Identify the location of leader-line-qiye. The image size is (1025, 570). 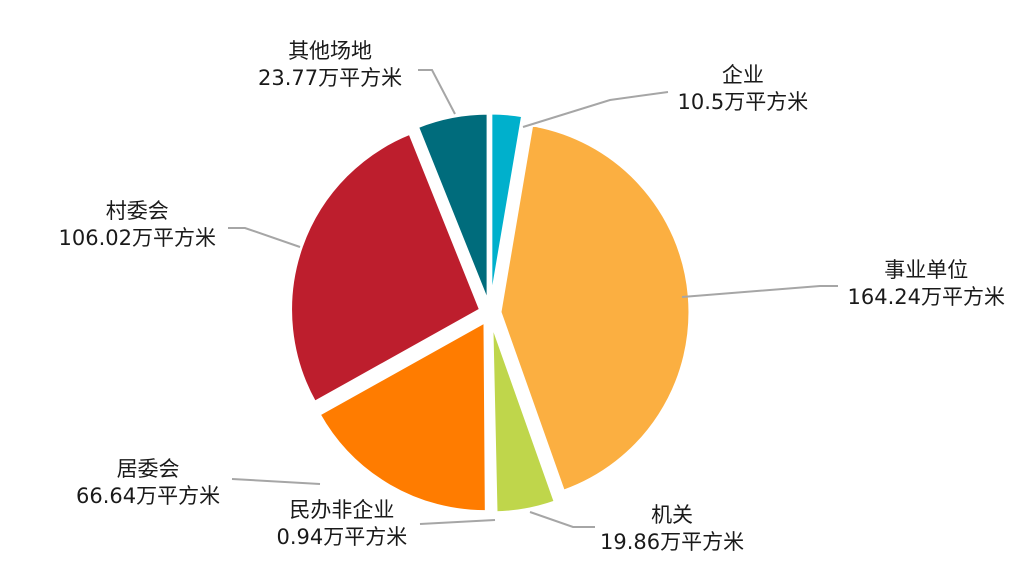
(595, 109).